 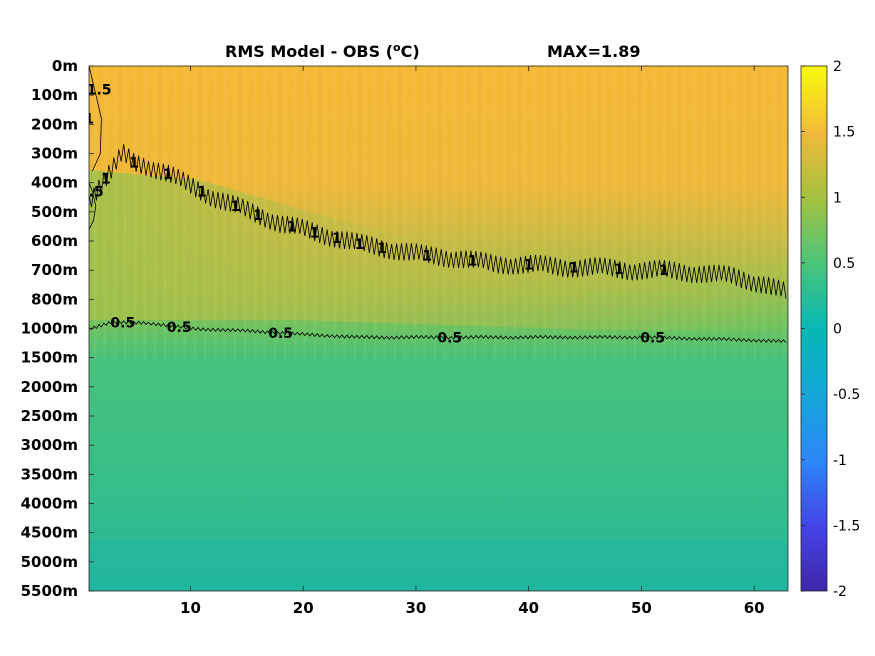 I want to click on x-tick-label: 40, so click(x=528, y=608).